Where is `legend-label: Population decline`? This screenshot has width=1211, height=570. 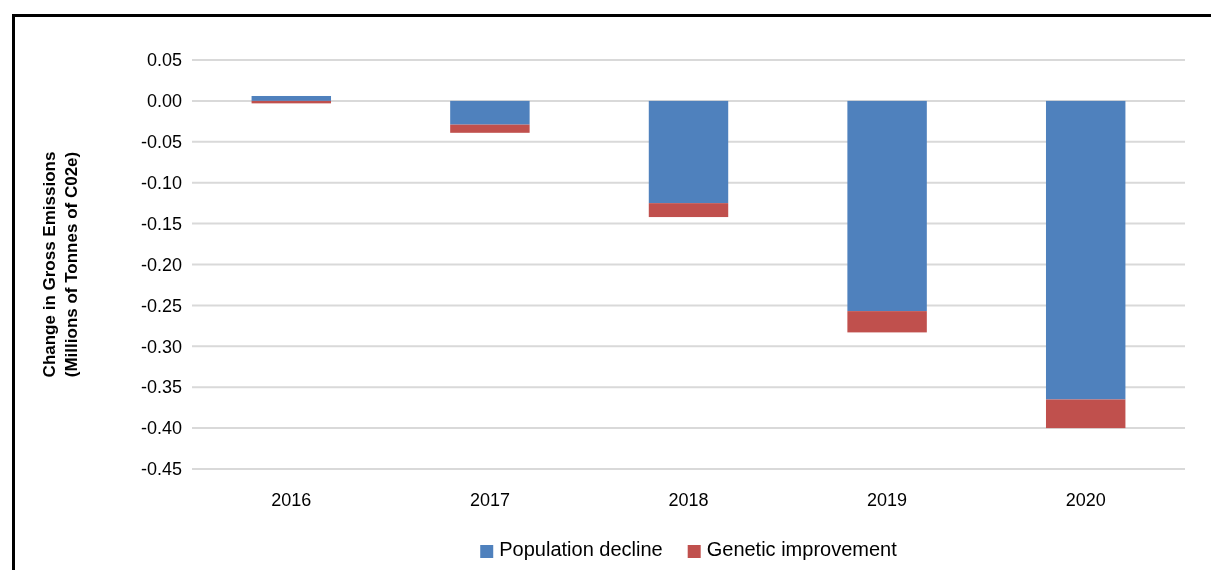 legend-label: Population decline is located at coordinates (581, 549).